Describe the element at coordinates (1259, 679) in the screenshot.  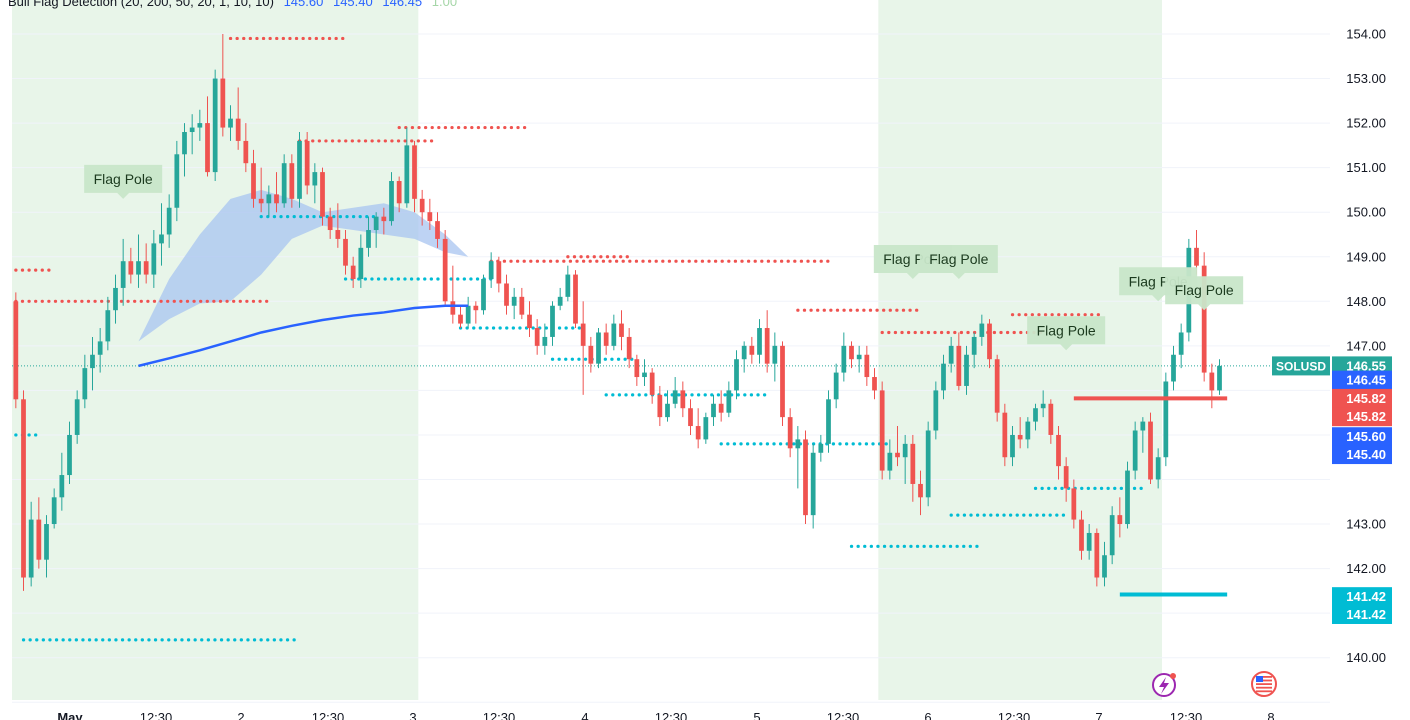
I see `flag-canton` at that location.